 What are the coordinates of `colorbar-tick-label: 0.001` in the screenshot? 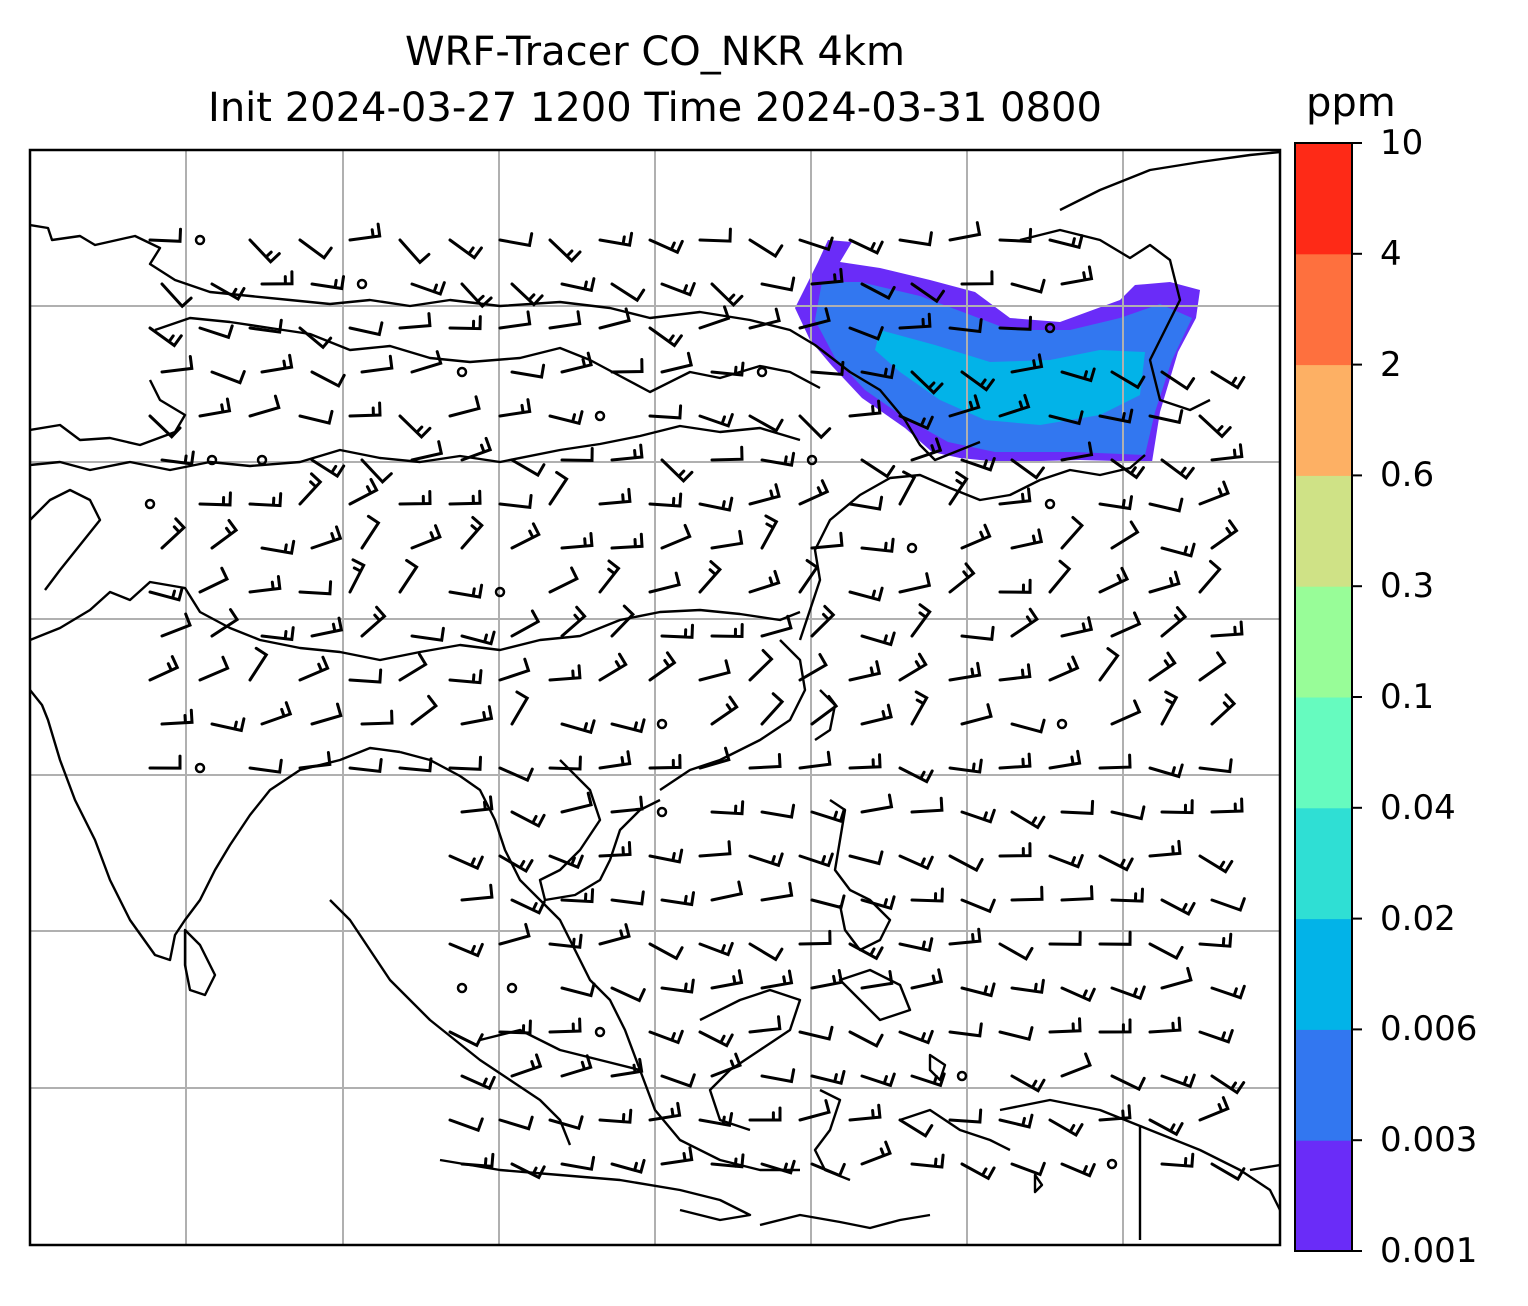 It's located at (1429, 1251).